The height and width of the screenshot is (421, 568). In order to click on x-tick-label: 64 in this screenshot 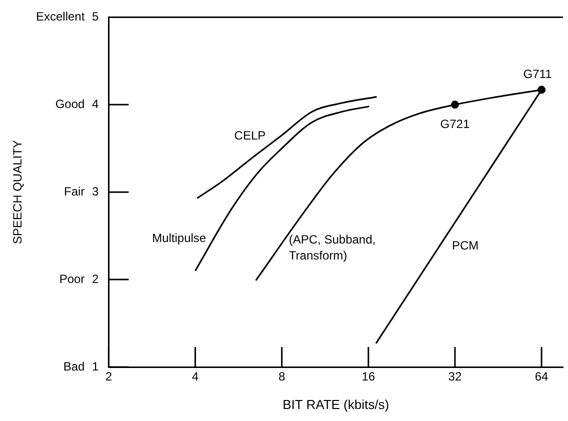, I will do `click(541, 377)`.